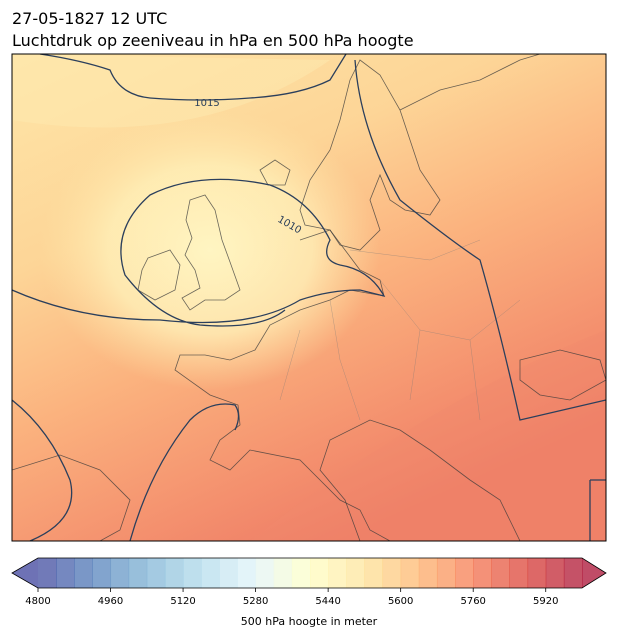 The height and width of the screenshot is (639, 618). Describe the element at coordinates (545, 601) in the screenshot. I see `colorbar-tick-label: 5920` at that location.